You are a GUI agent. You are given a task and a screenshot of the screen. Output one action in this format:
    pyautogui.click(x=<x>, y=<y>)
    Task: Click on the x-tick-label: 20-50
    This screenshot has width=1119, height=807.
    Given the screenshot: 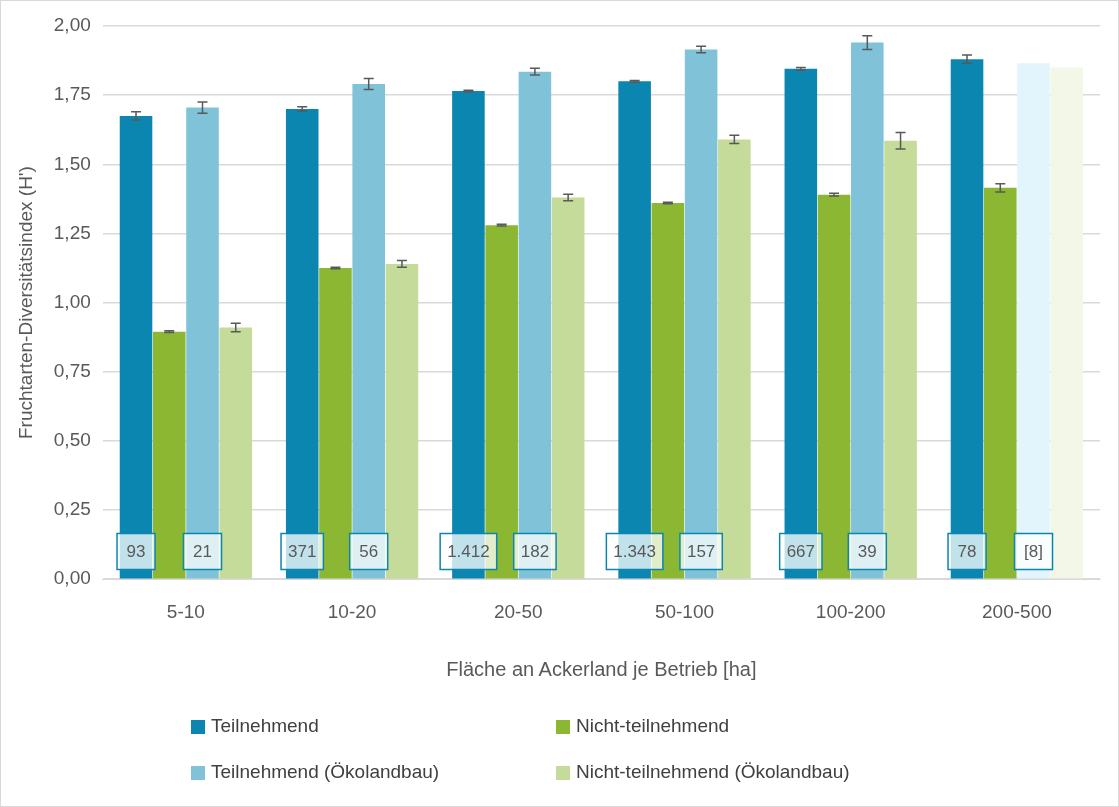 What is the action you would take?
    pyautogui.click(x=518, y=611)
    